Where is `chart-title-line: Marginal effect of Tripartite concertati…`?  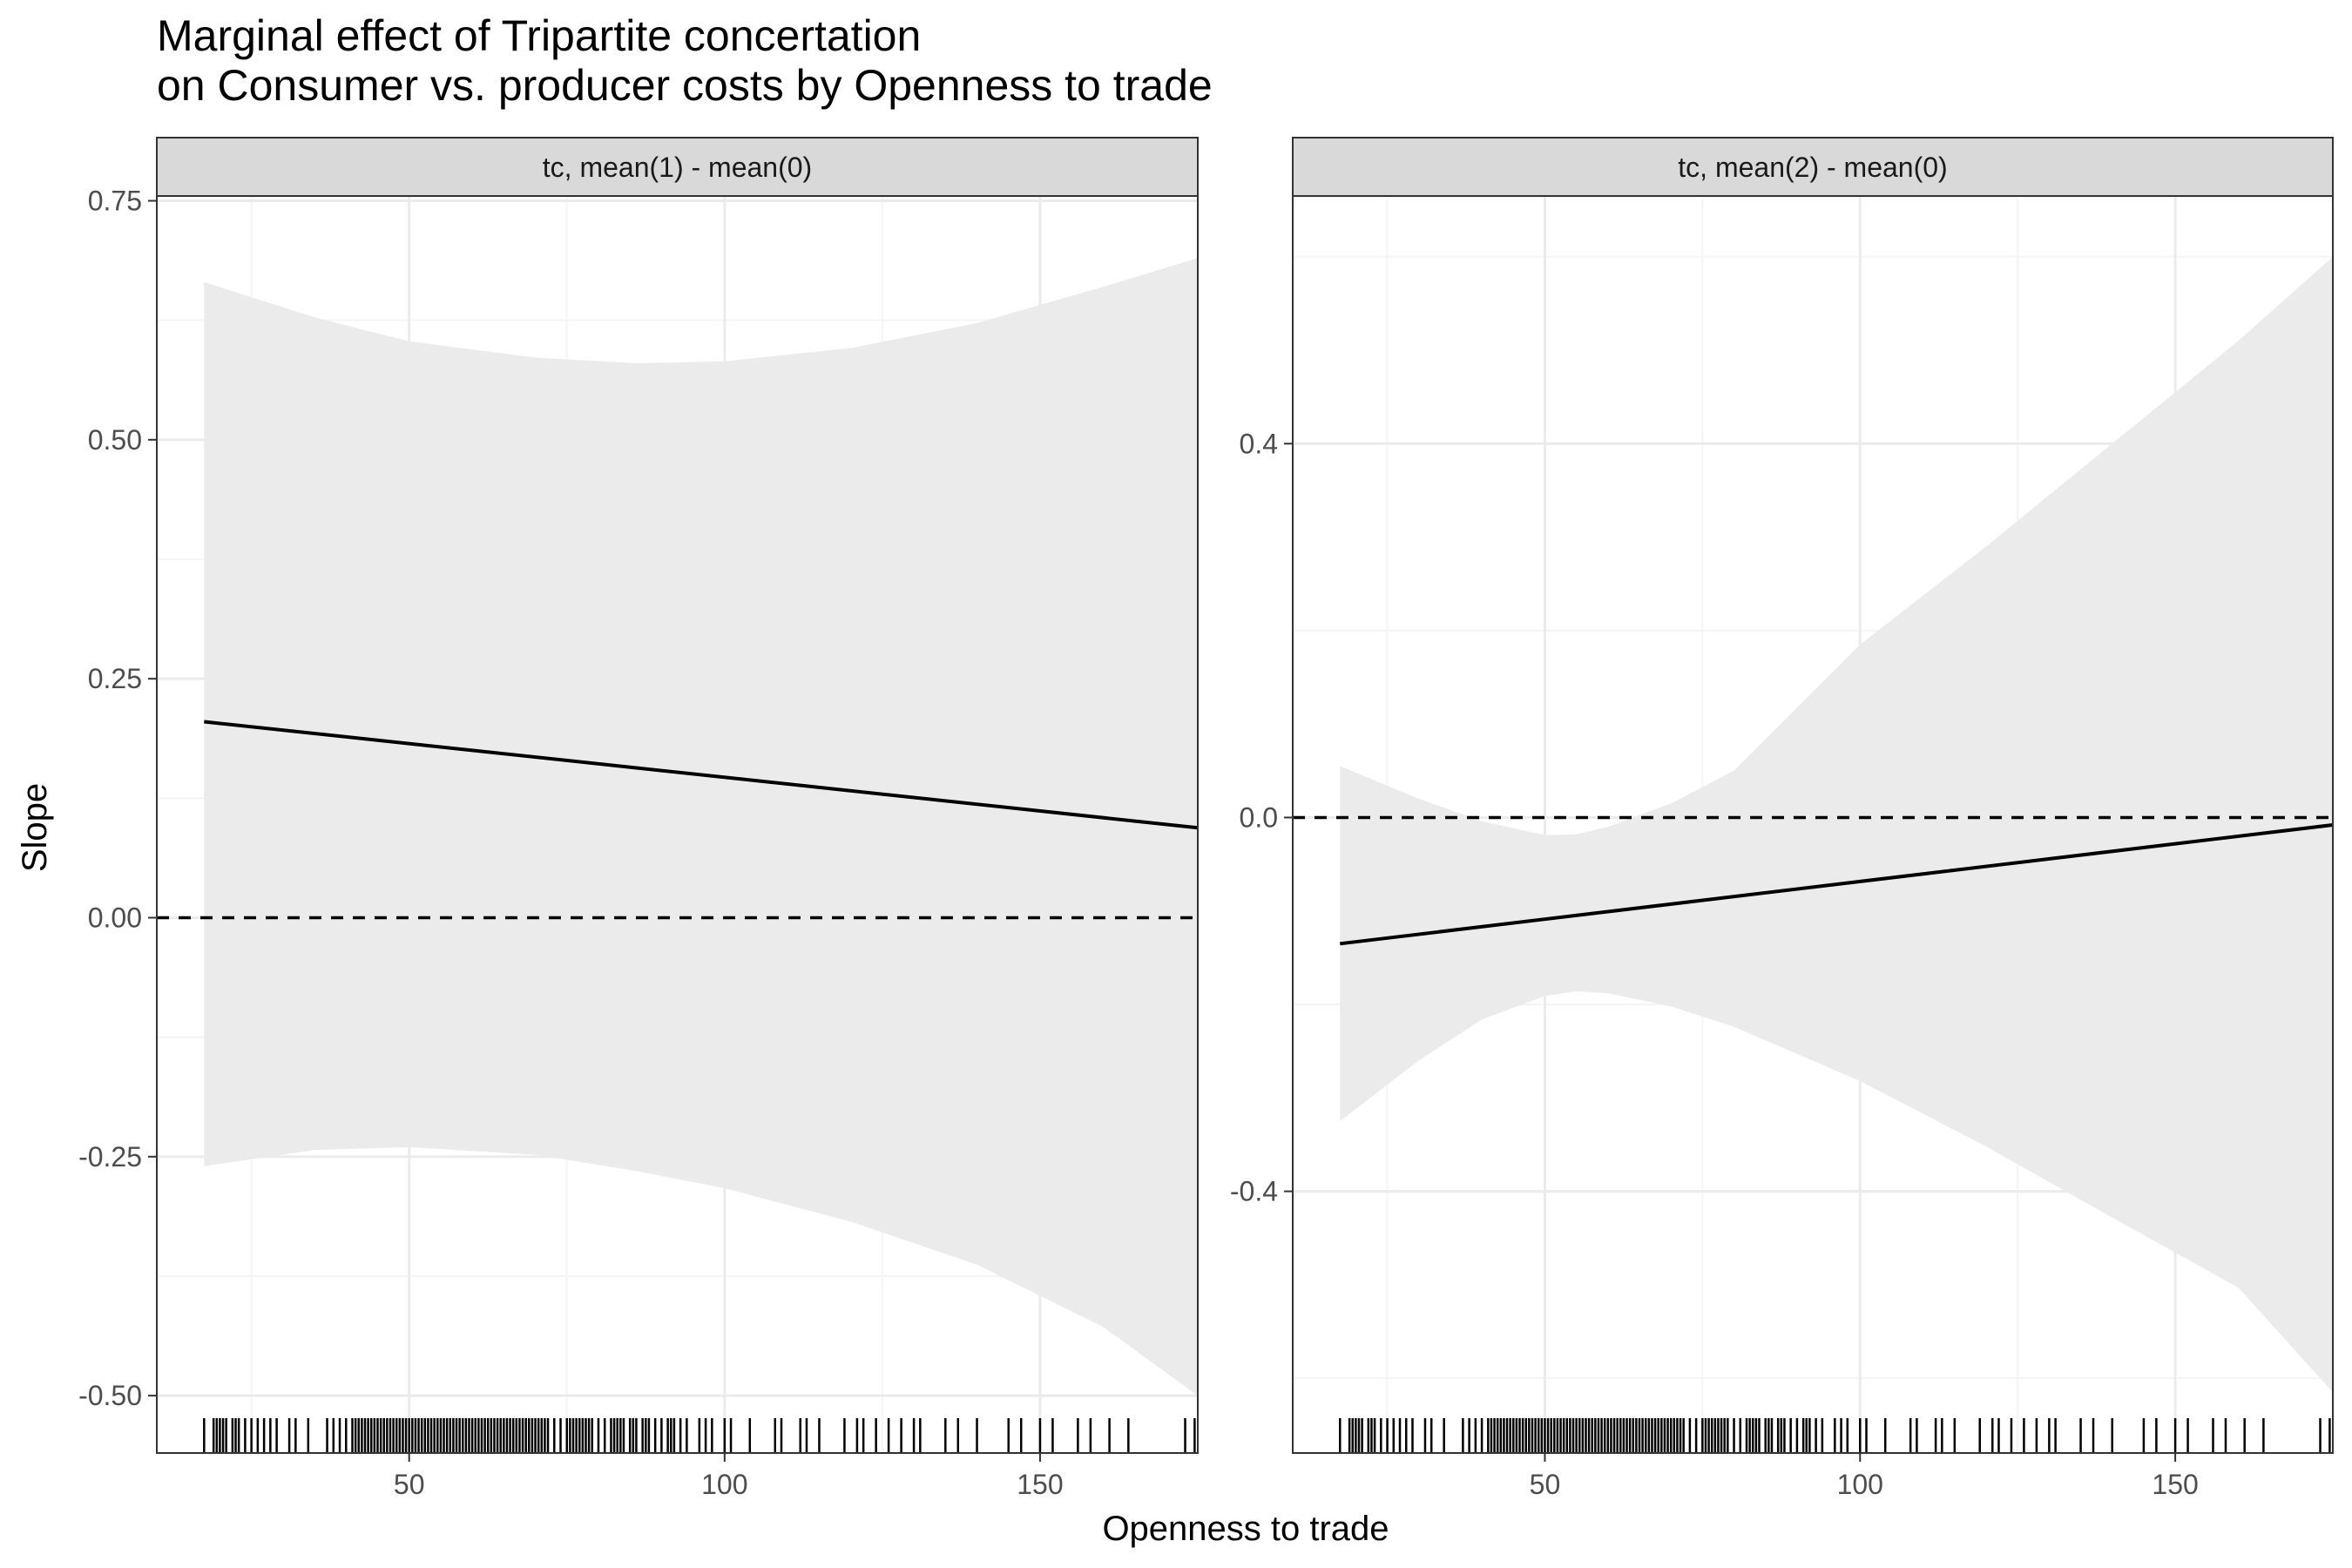 chart-title-line: Marginal effect of Tripartite concertati… is located at coordinates (539, 35).